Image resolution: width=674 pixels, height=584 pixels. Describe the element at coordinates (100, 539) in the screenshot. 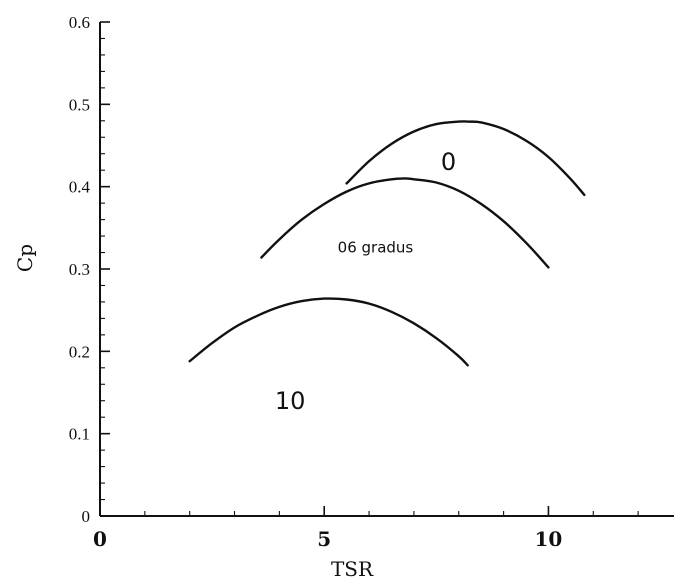

I see `x-tick-label: 0` at that location.